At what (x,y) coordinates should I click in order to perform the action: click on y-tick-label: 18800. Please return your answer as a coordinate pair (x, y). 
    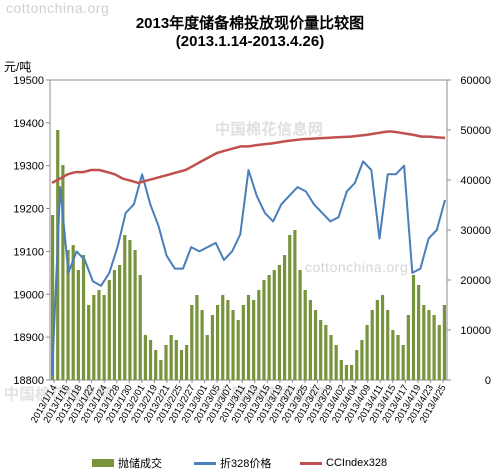
    Looking at the image, I should click on (28, 381).